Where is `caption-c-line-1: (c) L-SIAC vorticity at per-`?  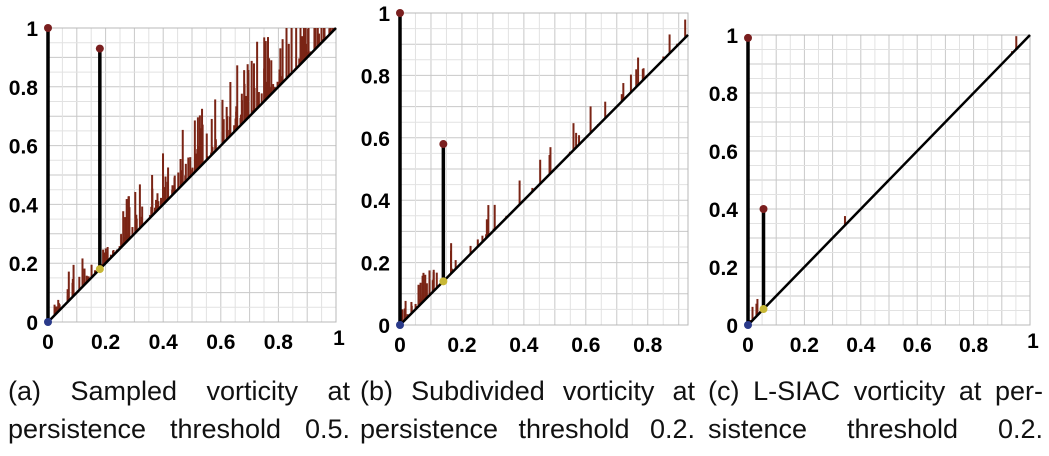 caption-c-line-1: (c) L-SIAC vorticity at per- is located at coordinates (875, 391).